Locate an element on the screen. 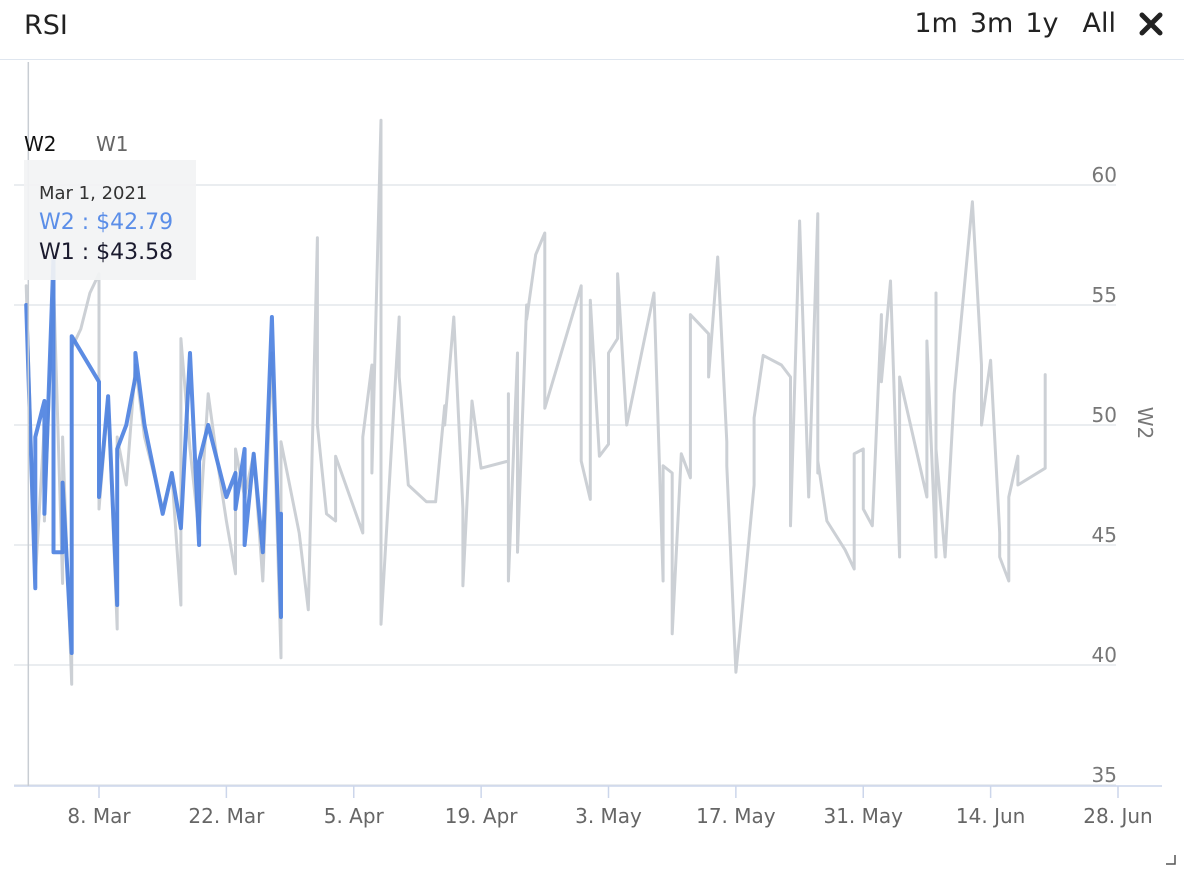  x-tick-label: 31. May is located at coordinates (863, 816).